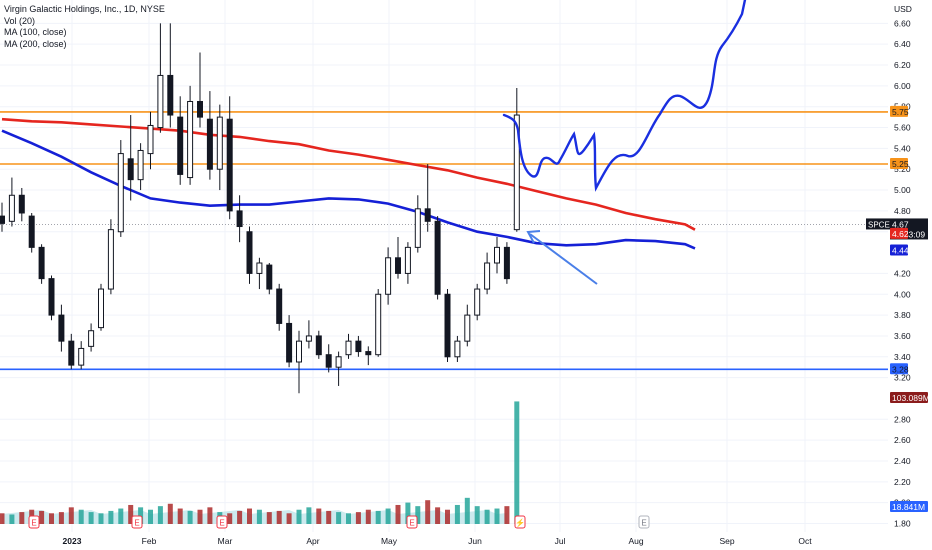 The height and width of the screenshot is (550, 932). Describe the element at coordinates (902, 524) in the screenshot. I see `price-tick: 1.80` at that location.